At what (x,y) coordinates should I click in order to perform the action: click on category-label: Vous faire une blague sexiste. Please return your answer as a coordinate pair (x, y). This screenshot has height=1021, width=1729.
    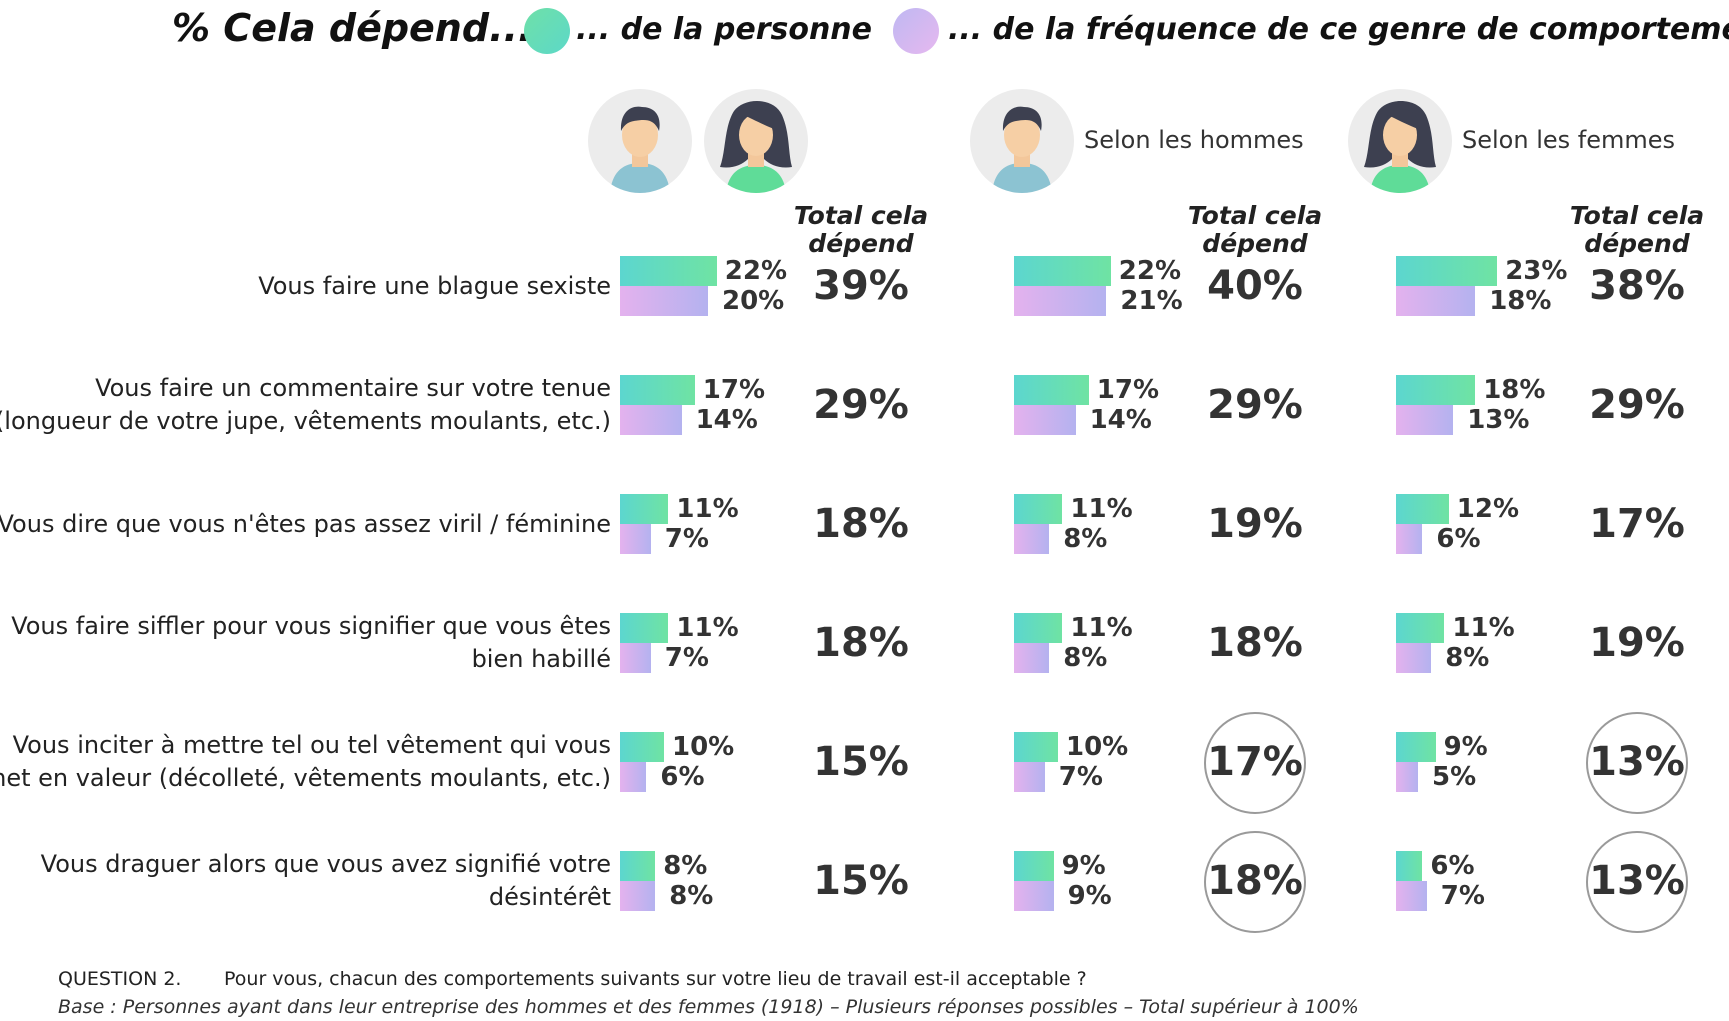
    Looking at the image, I should click on (434, 286).